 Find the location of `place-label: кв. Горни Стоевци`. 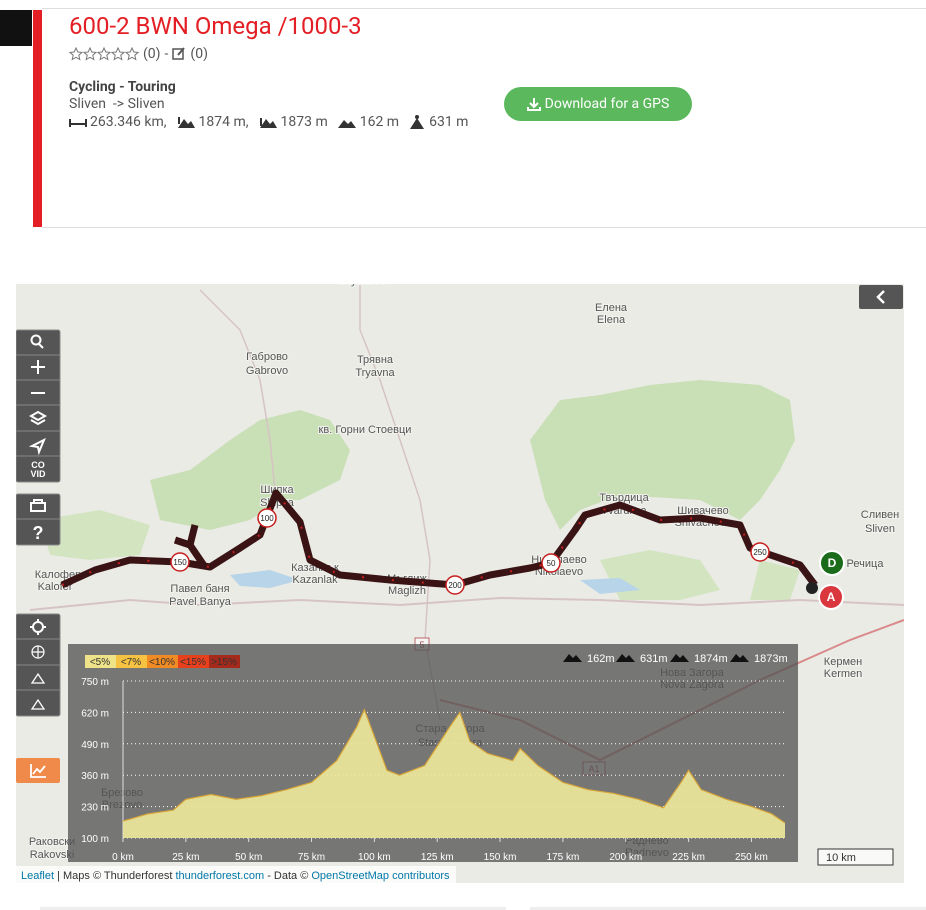

place-label: кв. Горни Стоевци is located at coordinates (365, 430).